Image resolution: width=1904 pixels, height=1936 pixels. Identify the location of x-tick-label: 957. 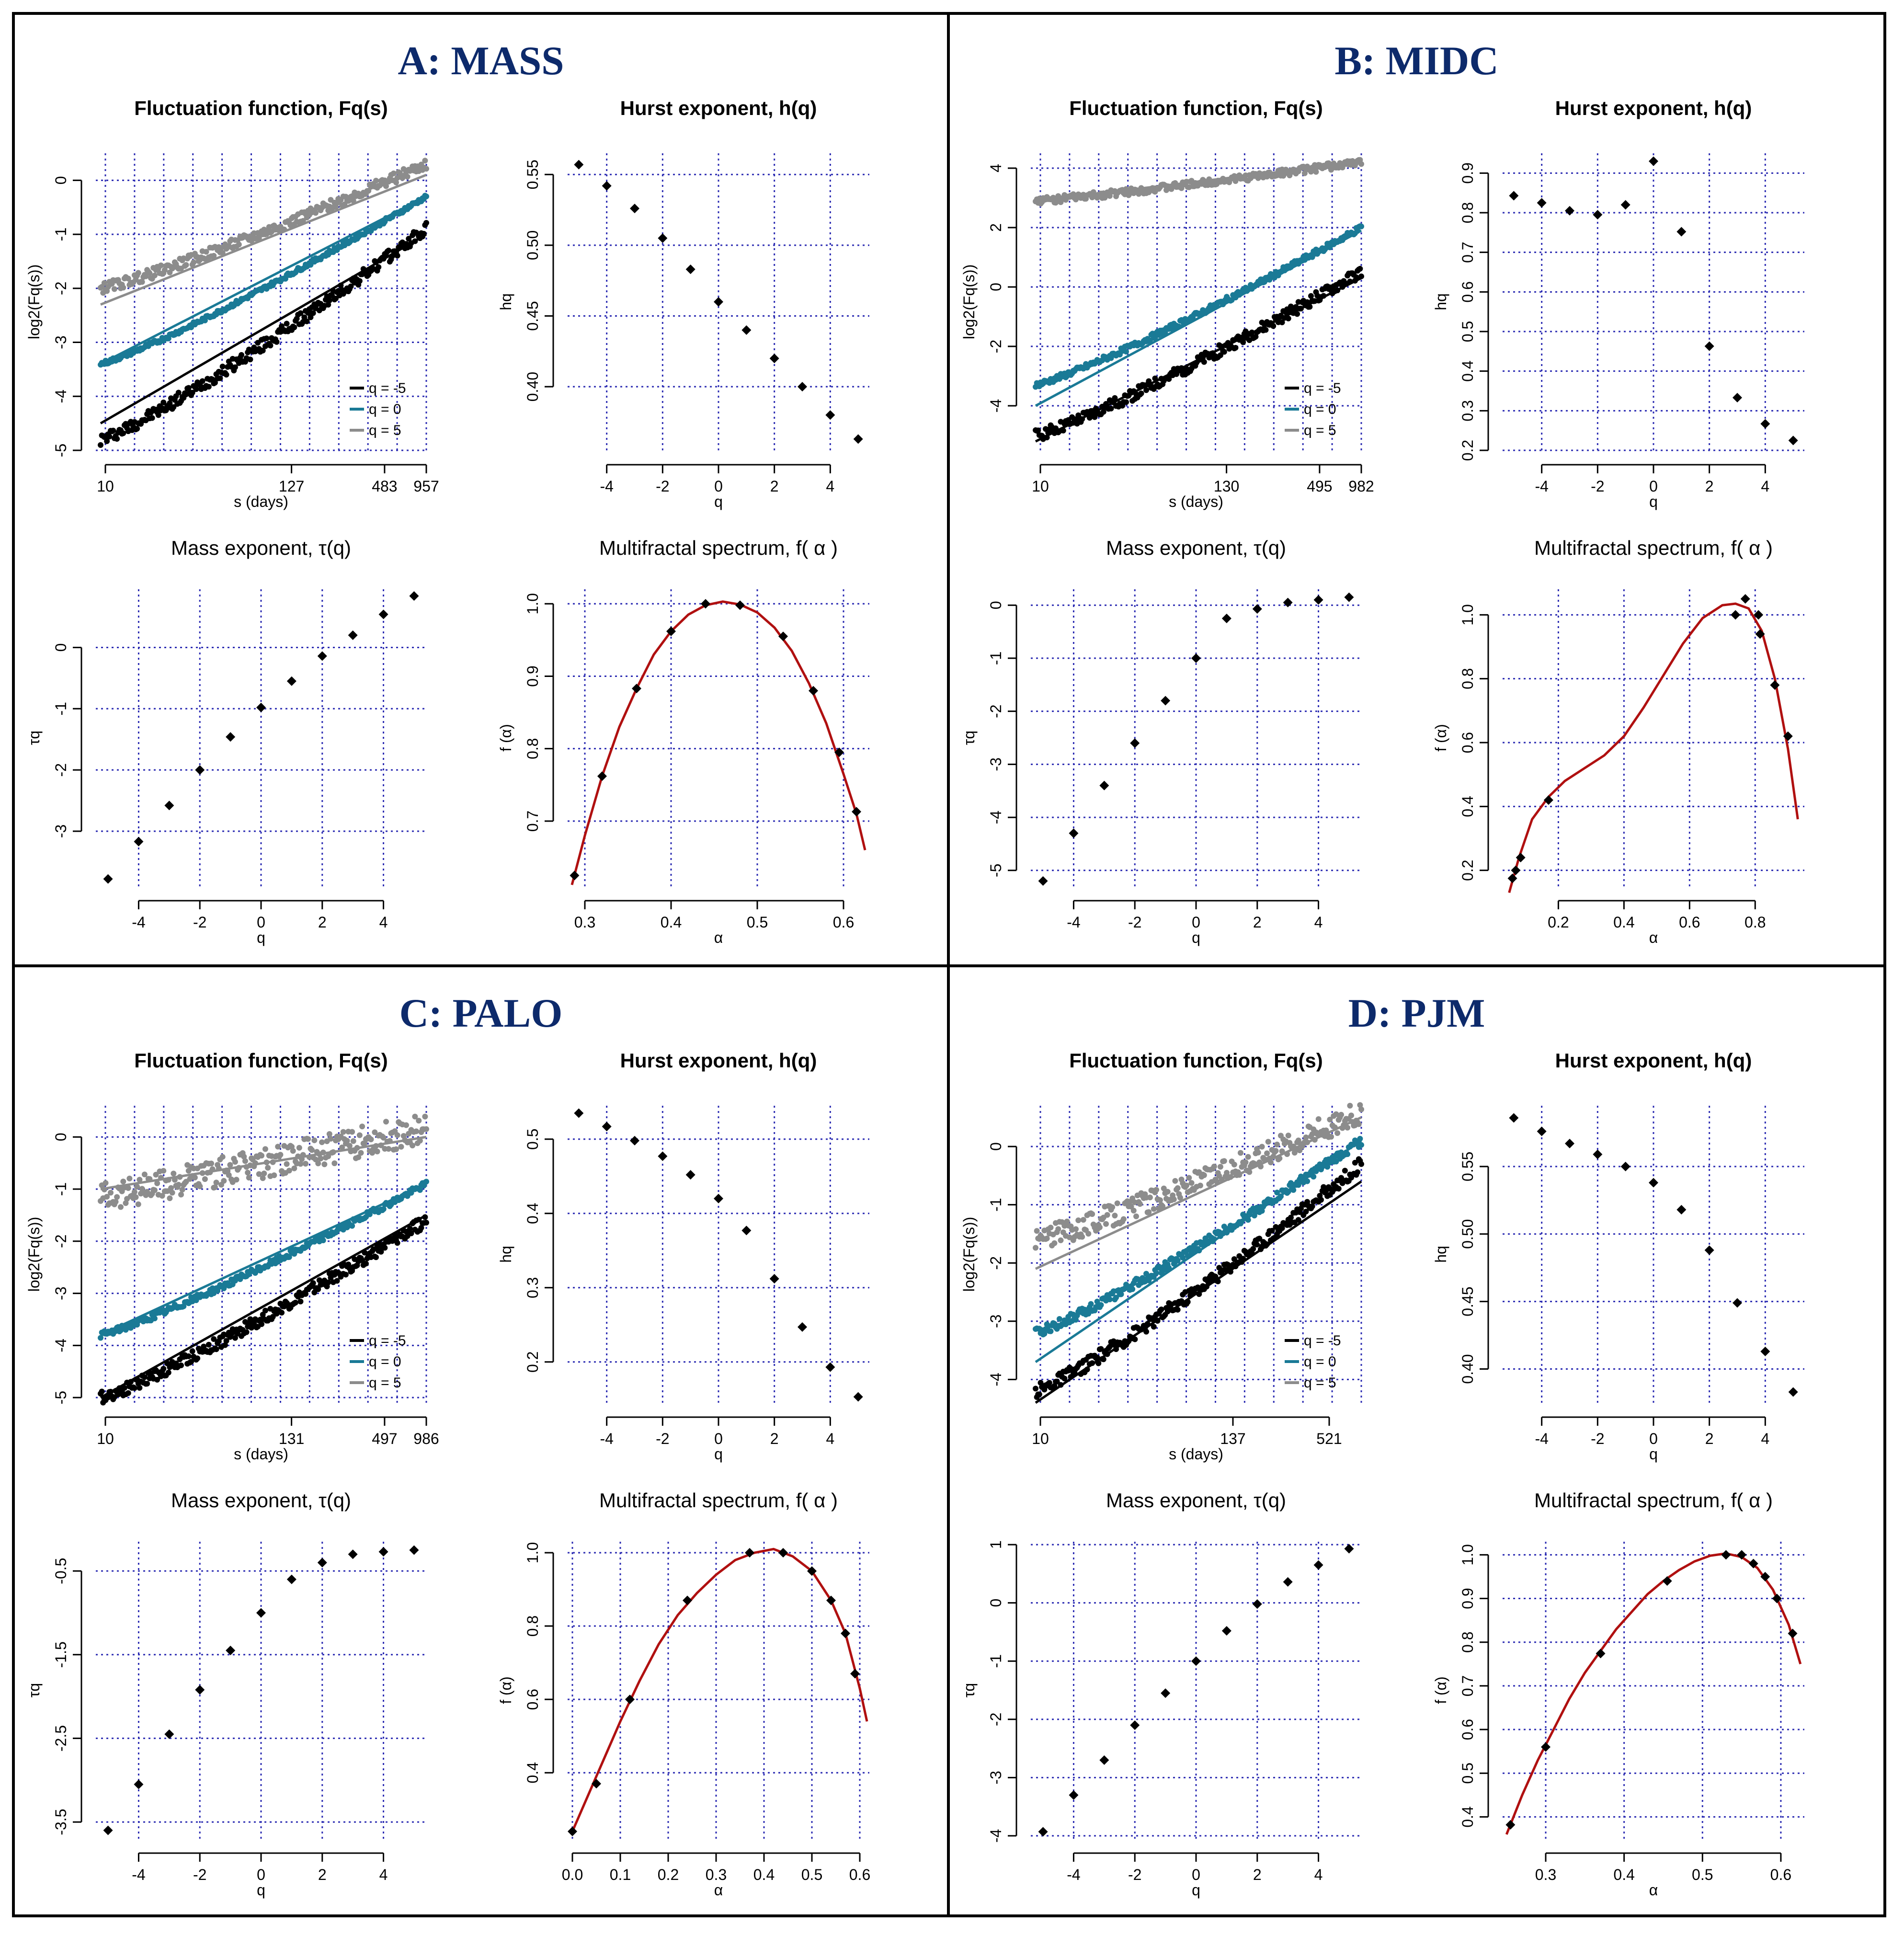
(426, 487).